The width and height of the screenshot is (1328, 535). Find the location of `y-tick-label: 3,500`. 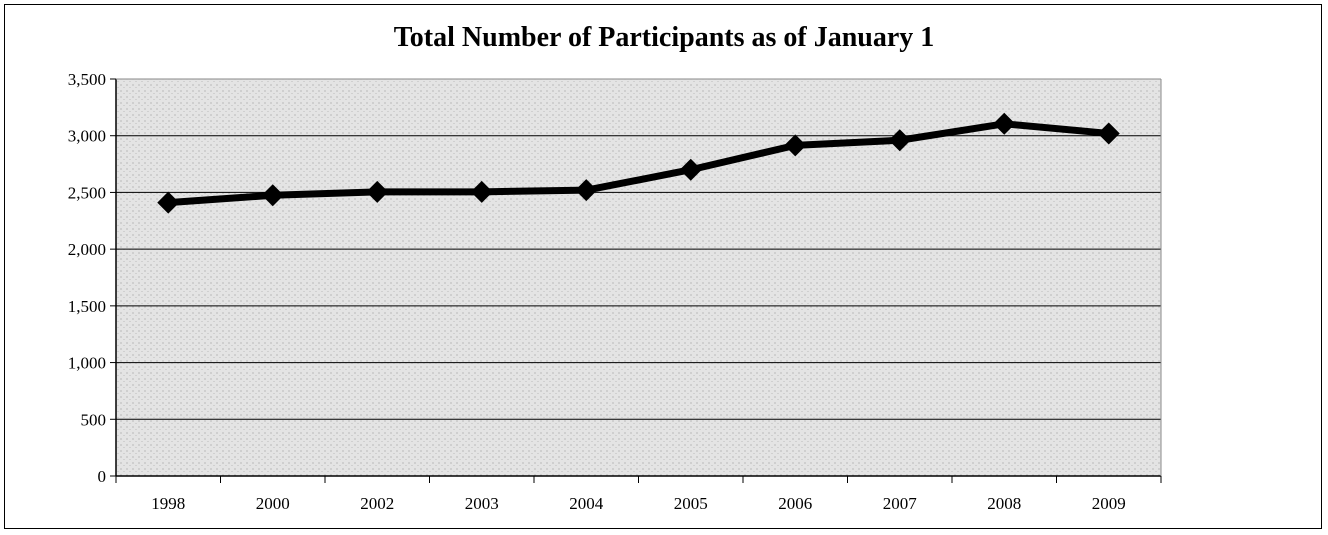

y-tick-label: 3,500 is located at coordinates (87, 79).